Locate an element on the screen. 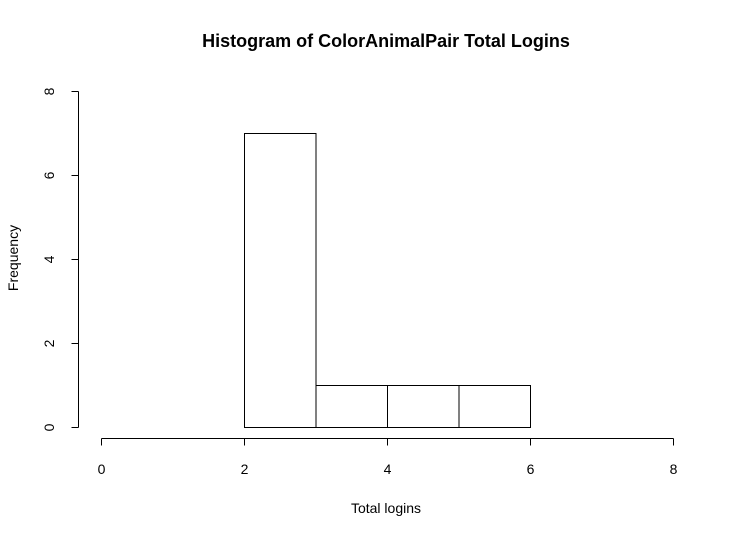 The width and height of the screenshot is (737, 538). y-tick-label-0: 0 is located at coordinates (49, 427).